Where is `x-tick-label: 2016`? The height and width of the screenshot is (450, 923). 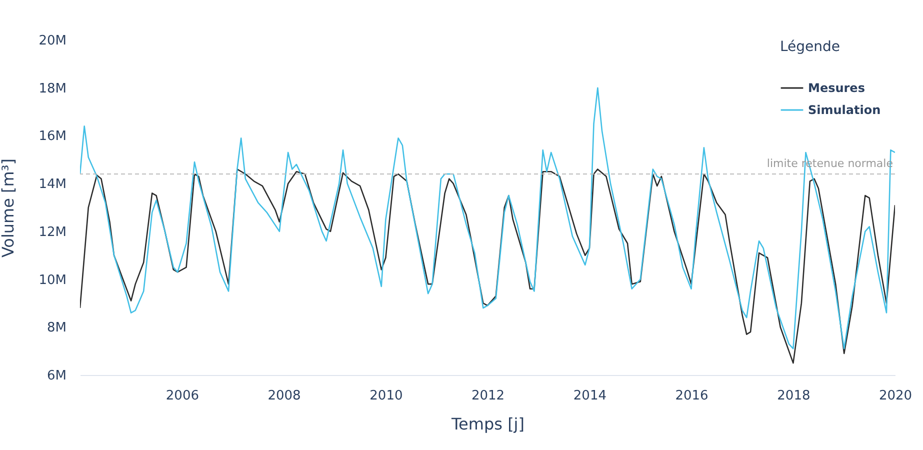
x-tick-label: 2016 is located at coordinates (691, 396).